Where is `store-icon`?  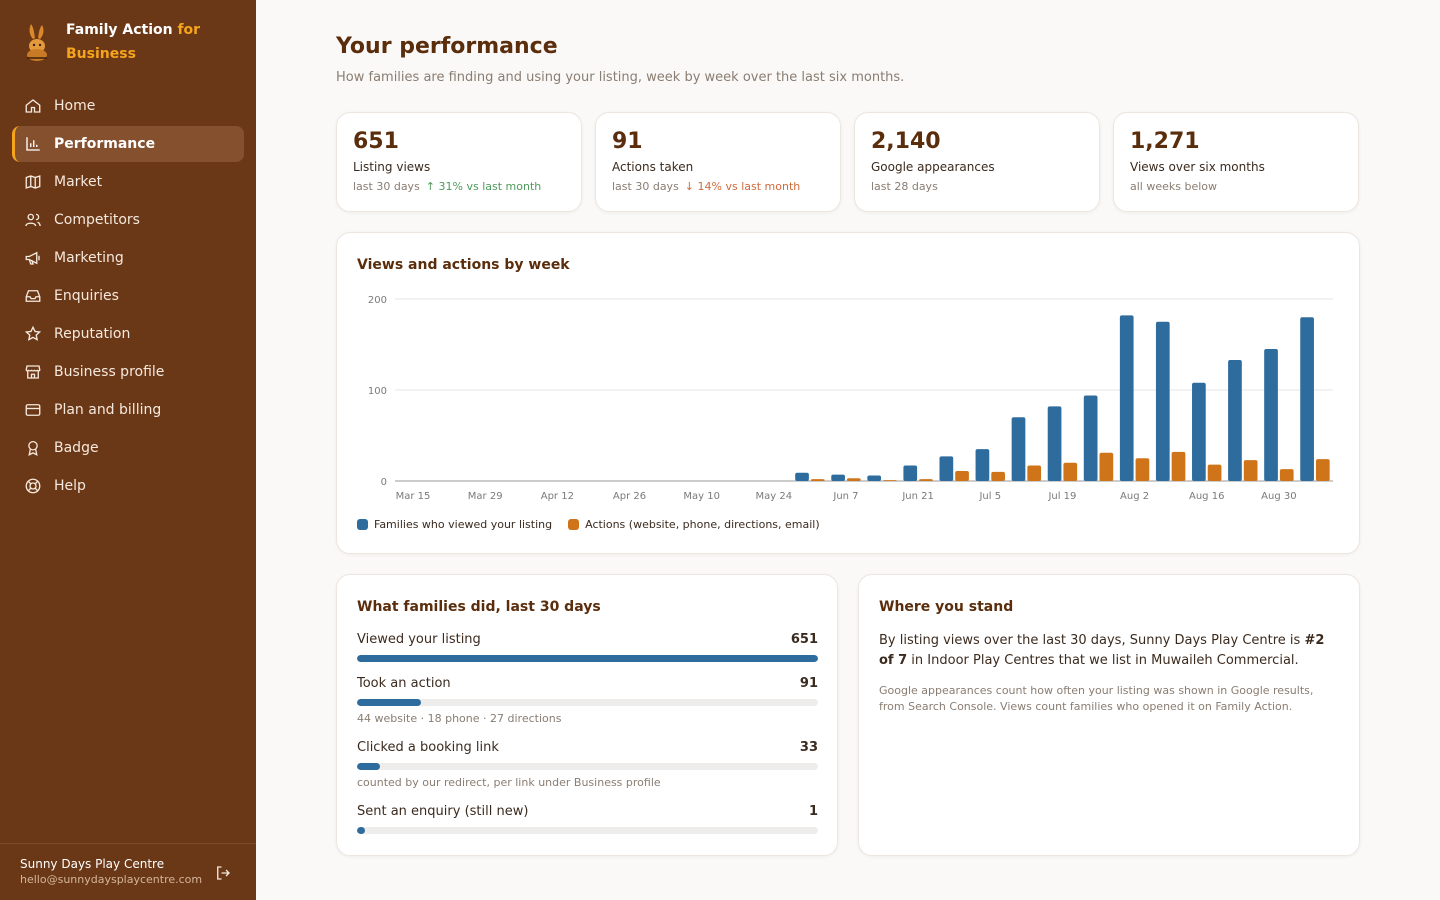
store-icon is located at coordinates (33, 372).